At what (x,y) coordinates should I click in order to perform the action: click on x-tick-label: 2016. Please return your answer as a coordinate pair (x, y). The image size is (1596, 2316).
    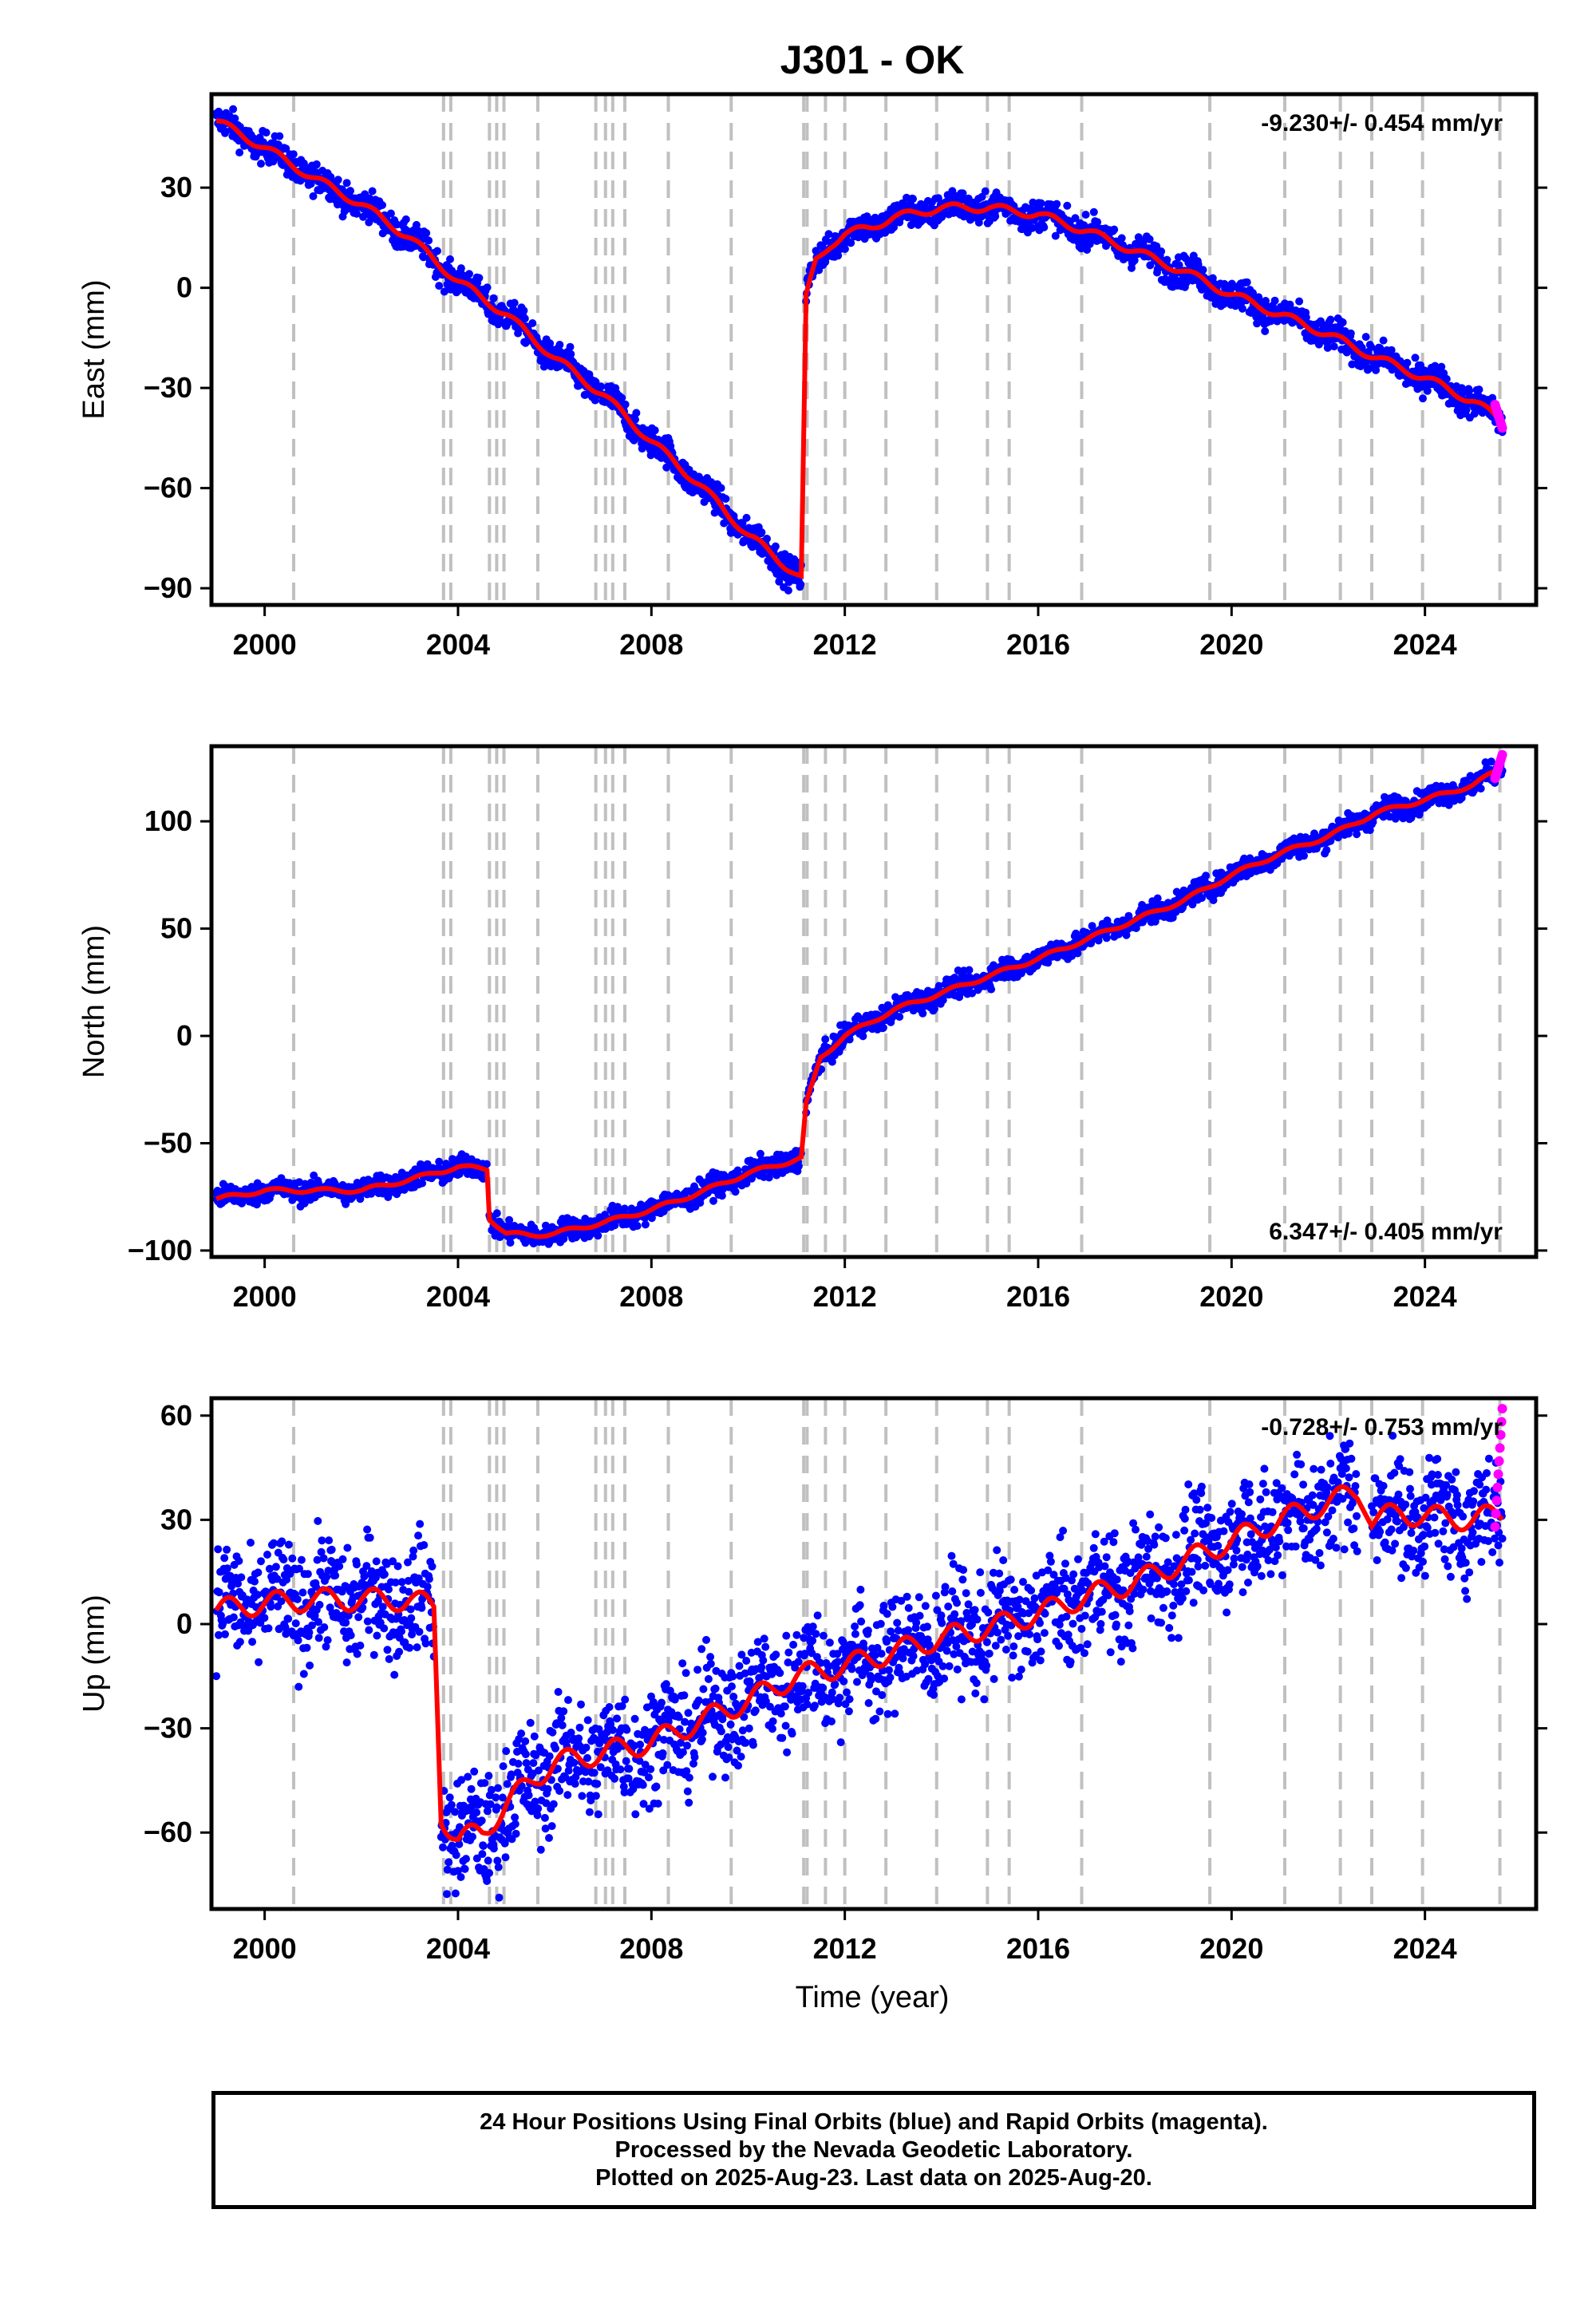
    Looking at the image, I should click on (1038, 644).